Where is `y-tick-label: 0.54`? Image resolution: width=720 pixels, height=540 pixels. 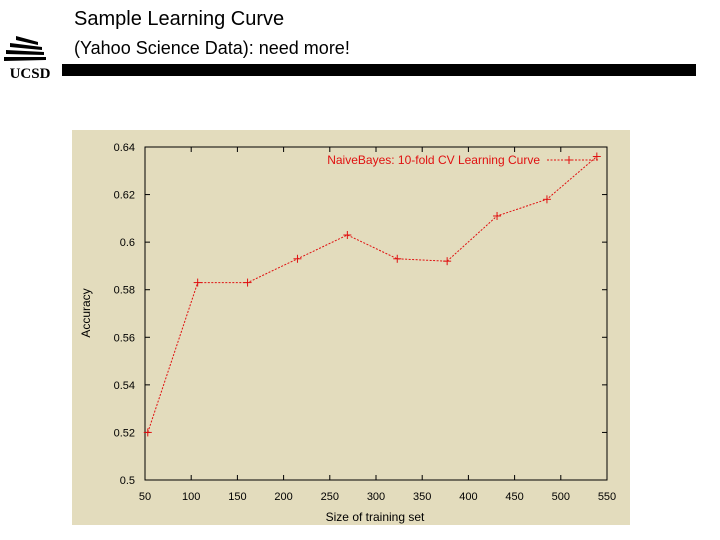 y-tick-label: 0.54 is located at coordinates (124, 386).